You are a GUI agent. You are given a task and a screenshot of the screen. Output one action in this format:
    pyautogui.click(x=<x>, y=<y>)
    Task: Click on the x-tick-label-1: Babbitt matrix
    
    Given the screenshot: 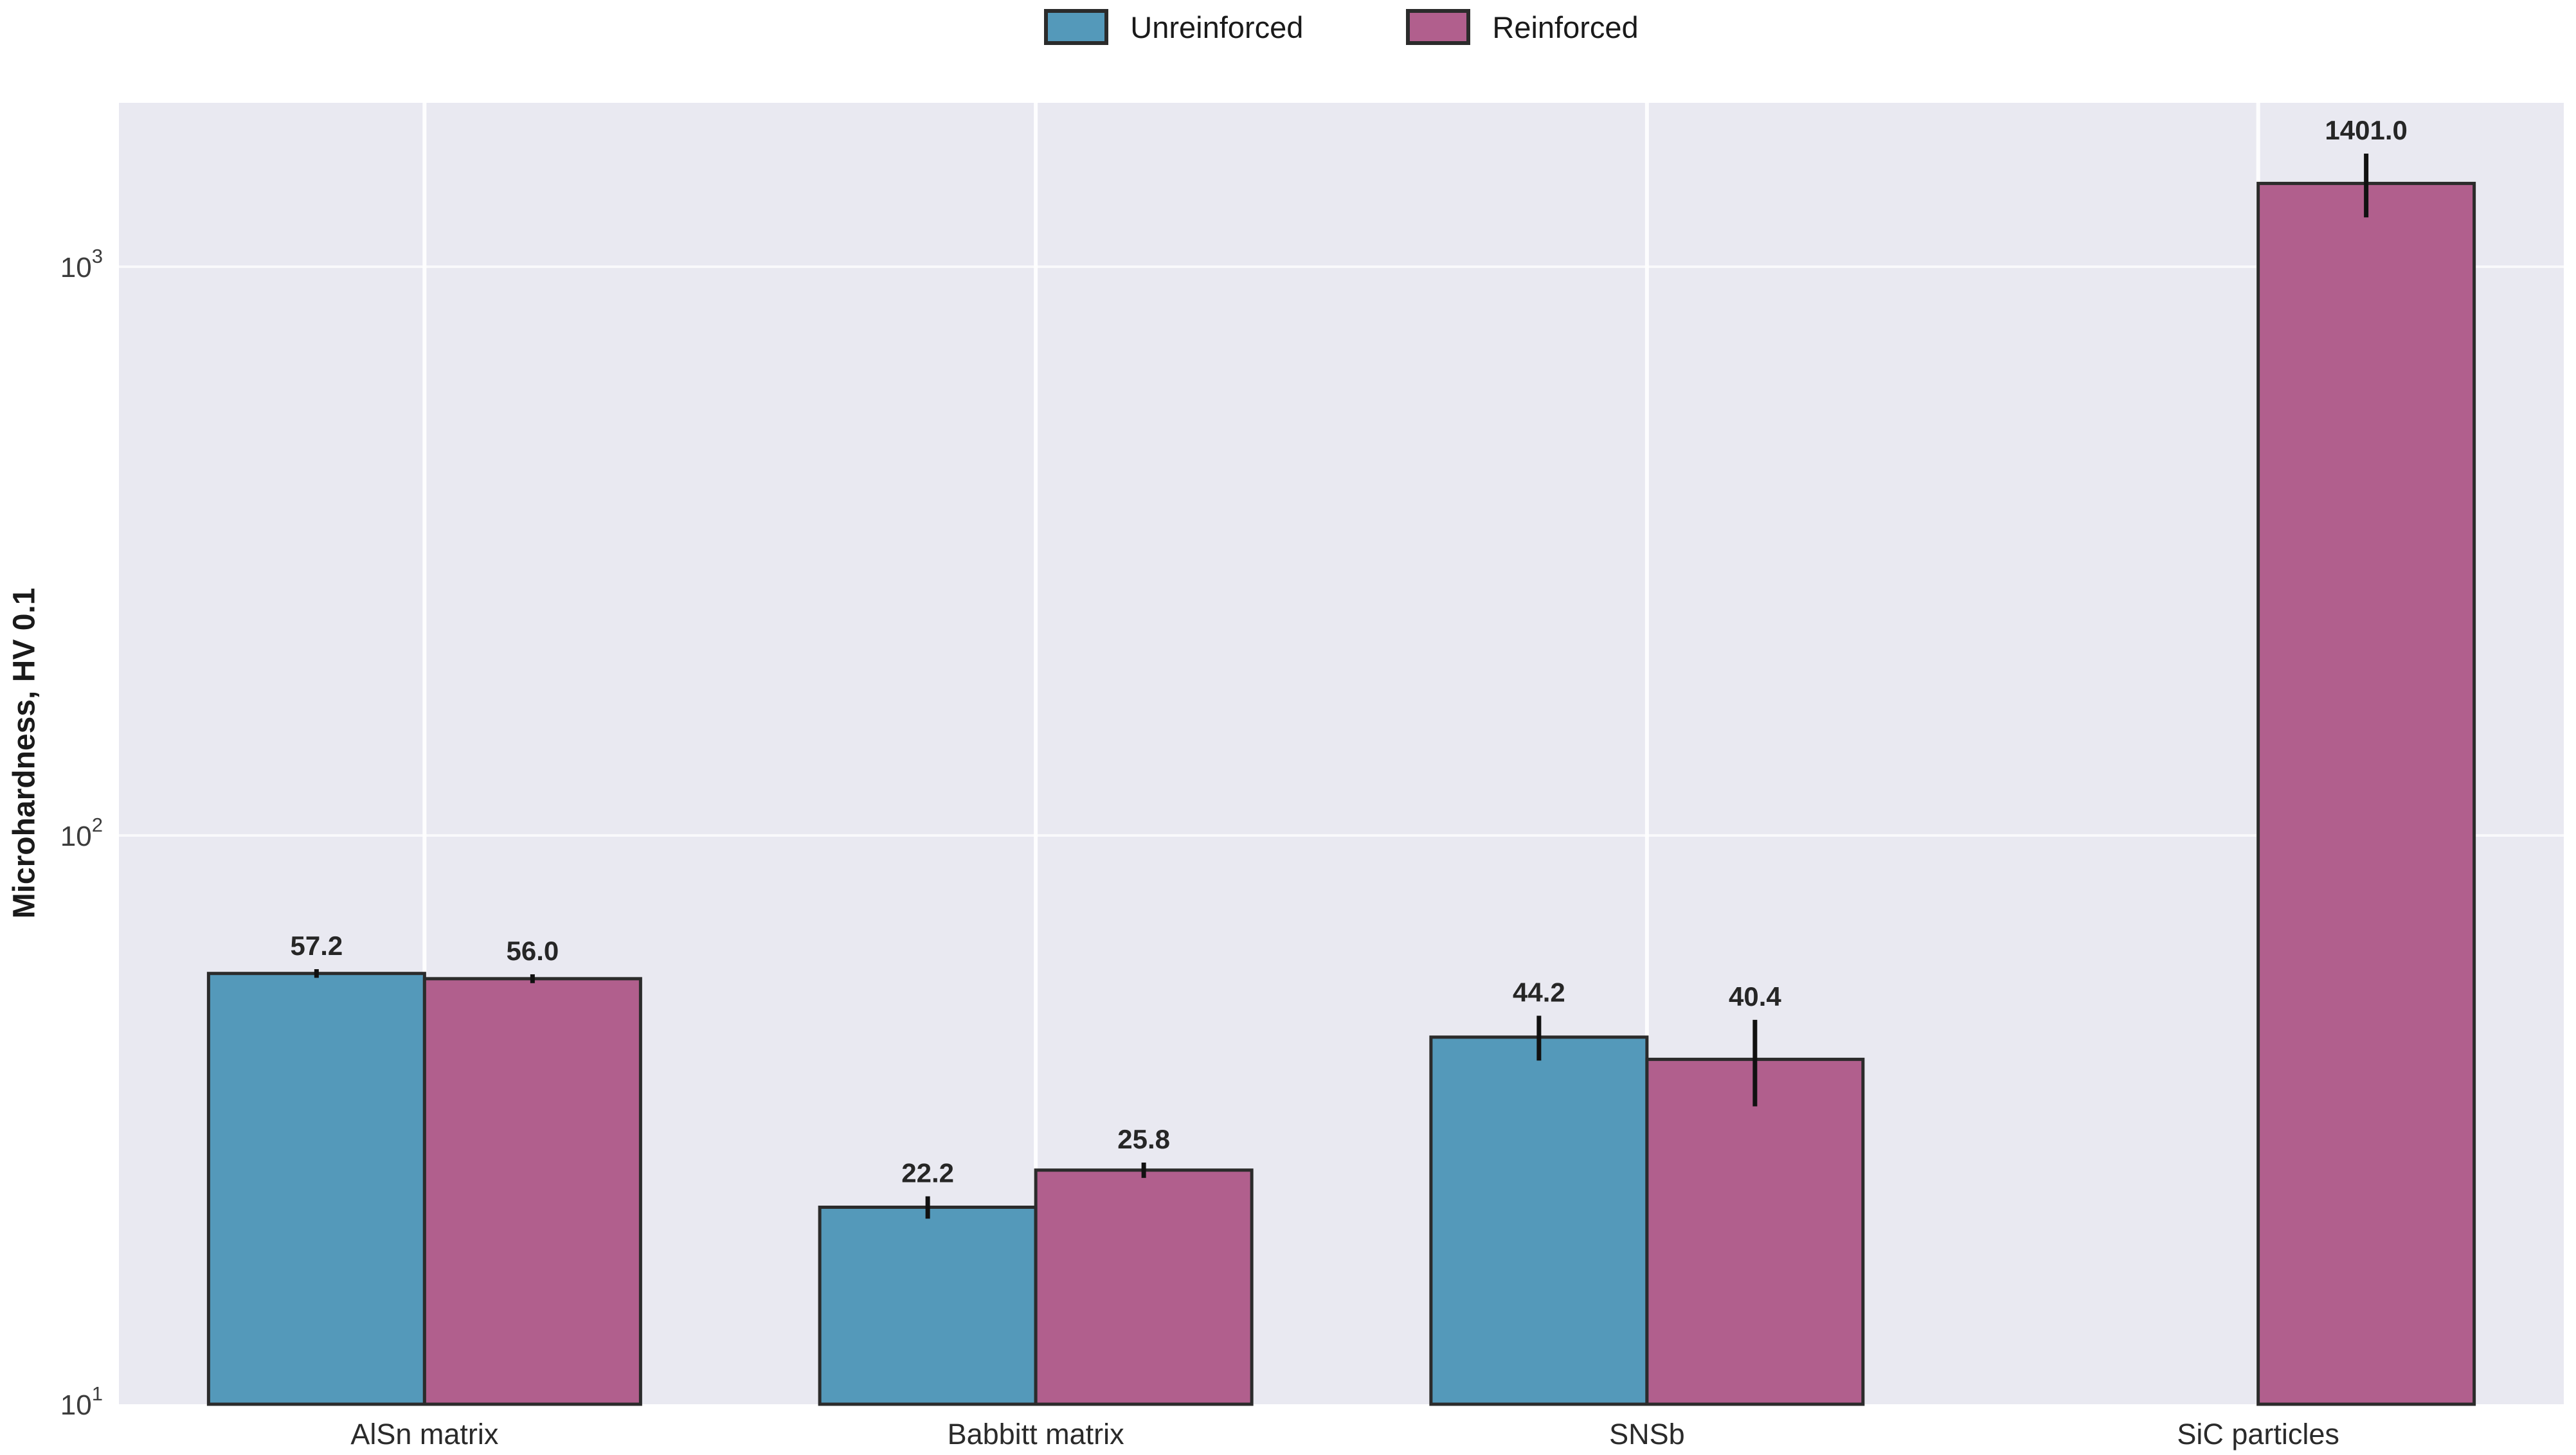 What is the action you would take?
    pyautogui.click(x=1036, y=1435)
    